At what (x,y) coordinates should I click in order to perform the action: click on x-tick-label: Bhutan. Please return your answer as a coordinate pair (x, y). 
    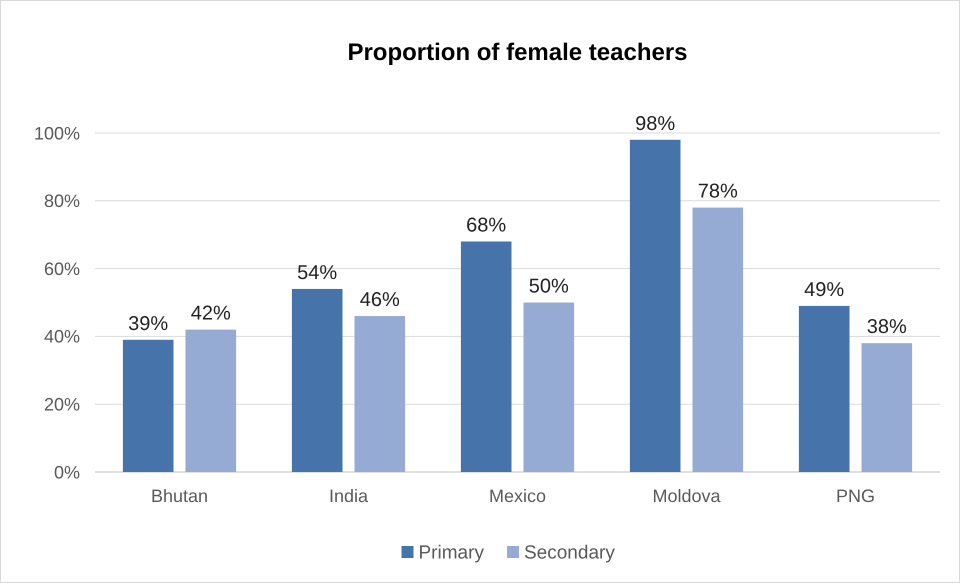
    Looking at the image, I should click on (179, 496).